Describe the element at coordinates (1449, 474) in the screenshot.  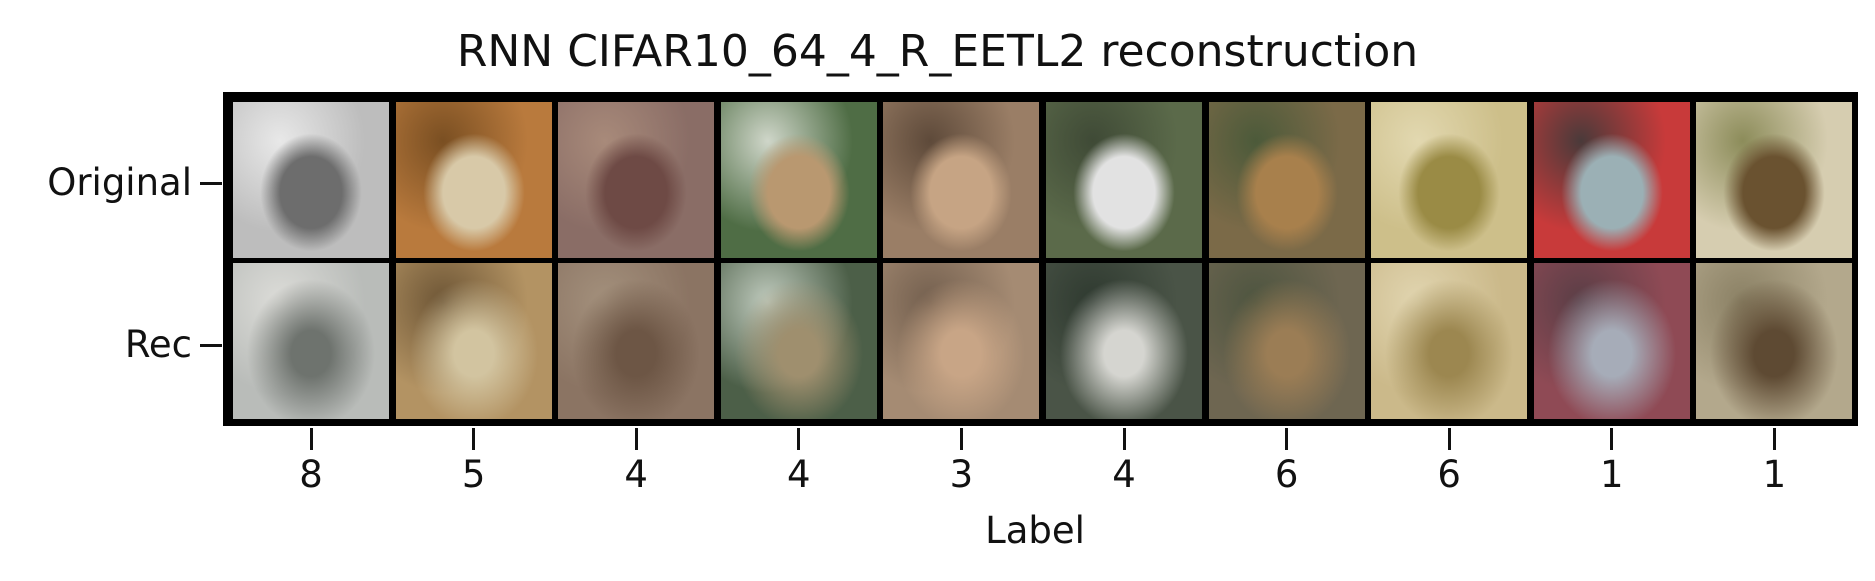
I see `xtick-label-8: 6` at that location.